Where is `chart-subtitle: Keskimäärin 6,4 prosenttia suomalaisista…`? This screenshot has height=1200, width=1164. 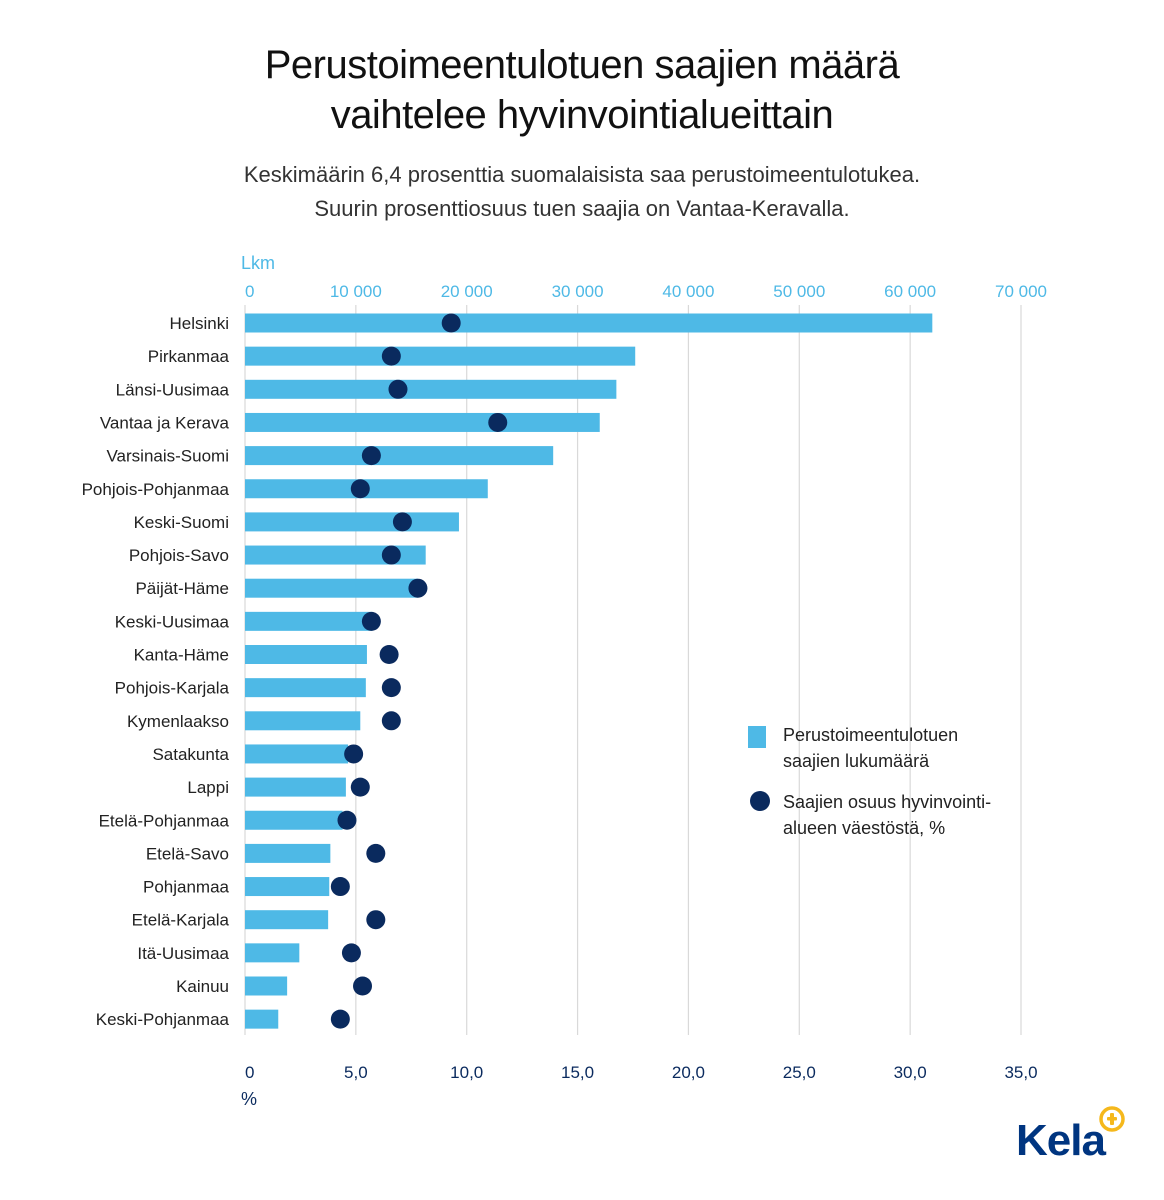 chart-subtitle: Keskimäärin 6,4 prosenttia suomalaisista… is located at coordinates (582, 192).